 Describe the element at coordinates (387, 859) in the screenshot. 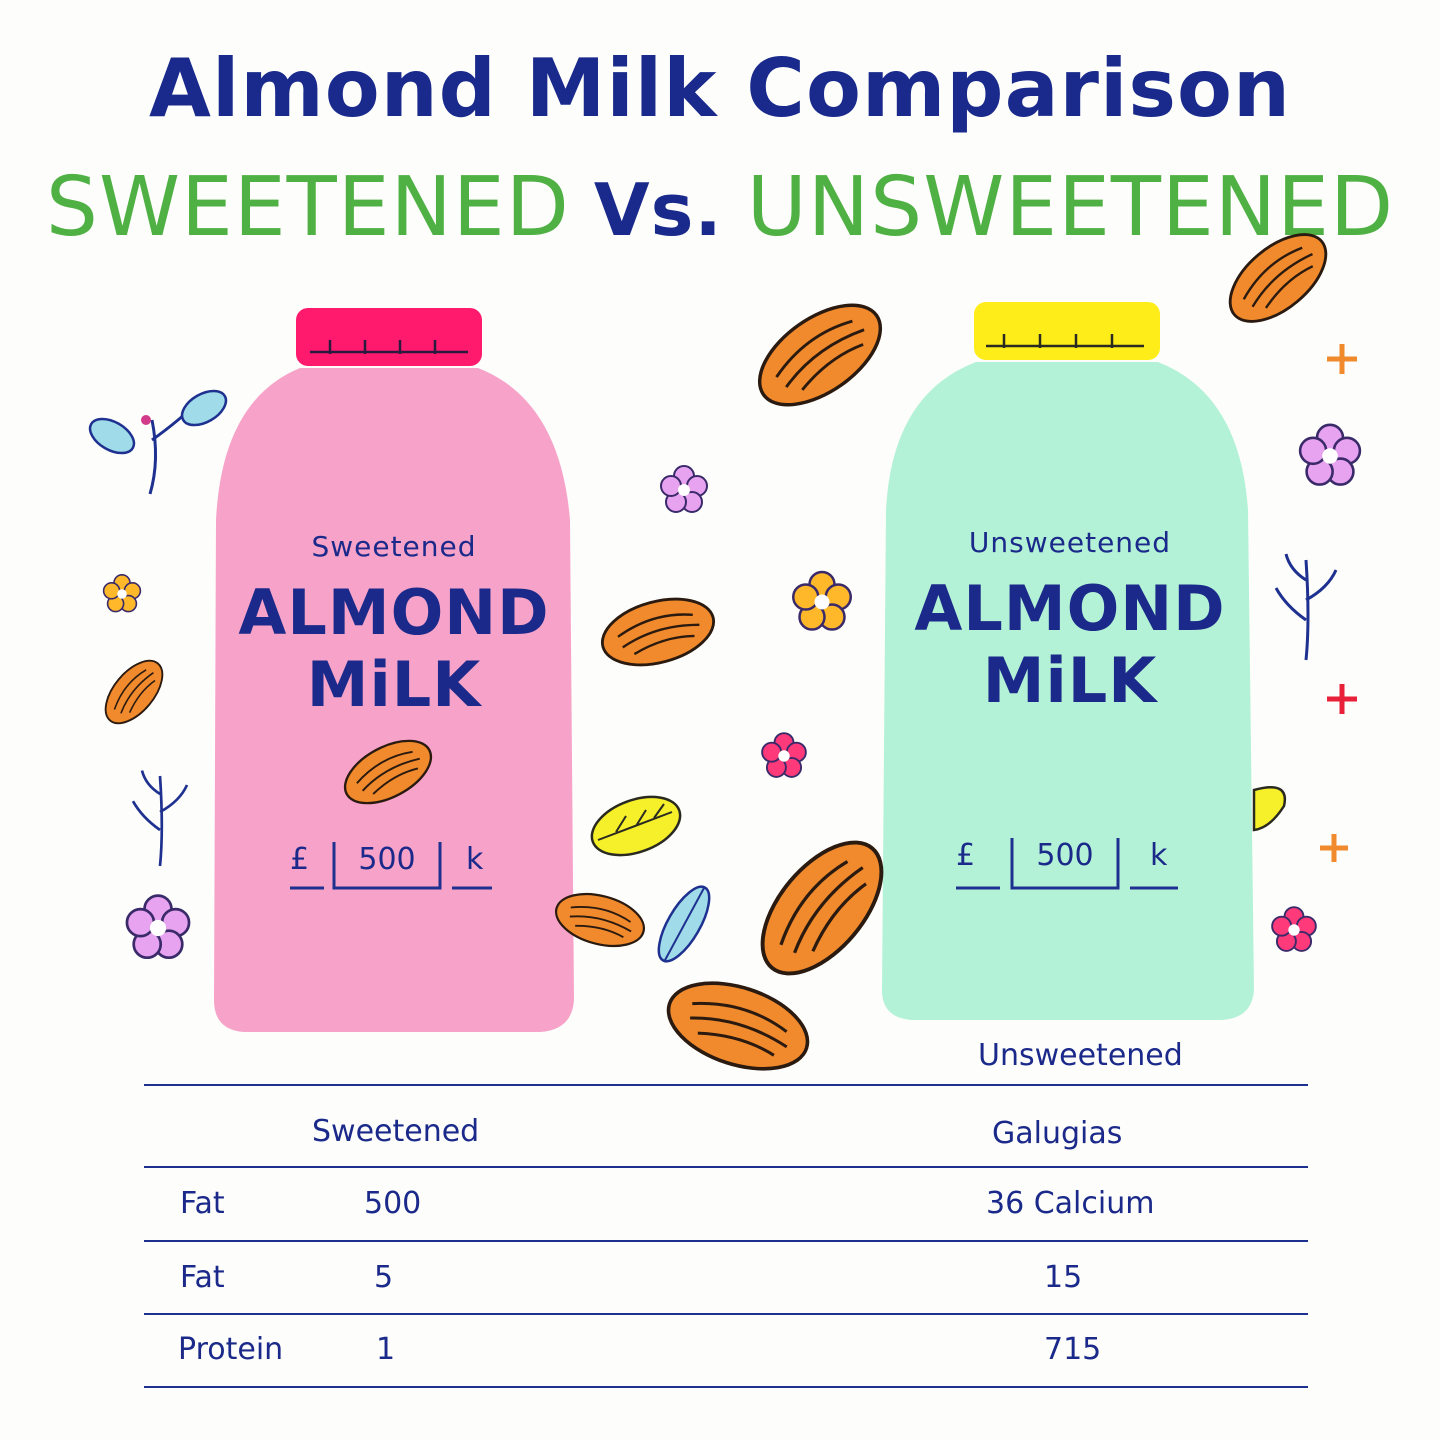

I see `bottle-sweetened-volume: 500` at that location.